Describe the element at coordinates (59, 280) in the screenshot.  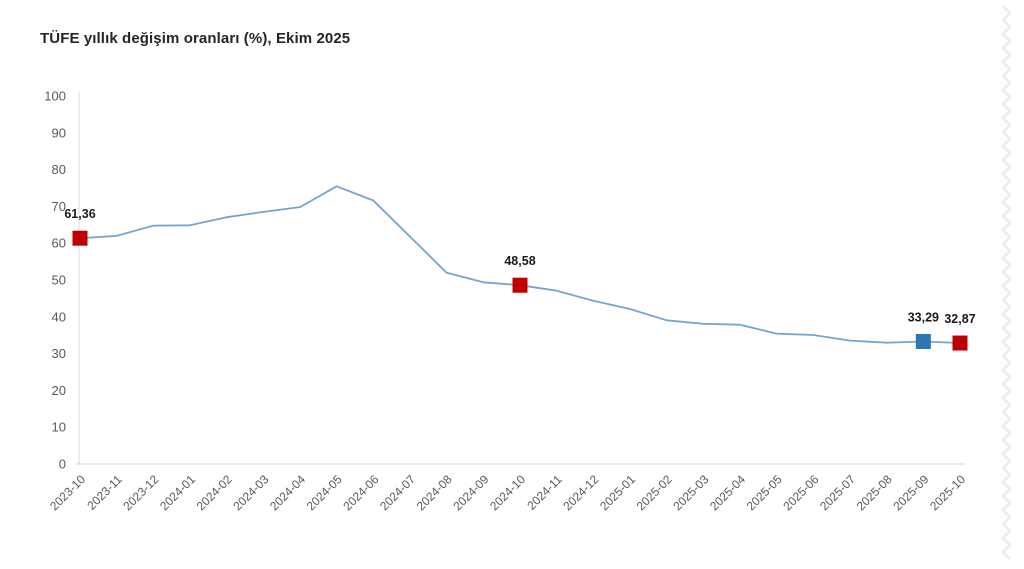
I see `y-tick-label: 50` at that location.